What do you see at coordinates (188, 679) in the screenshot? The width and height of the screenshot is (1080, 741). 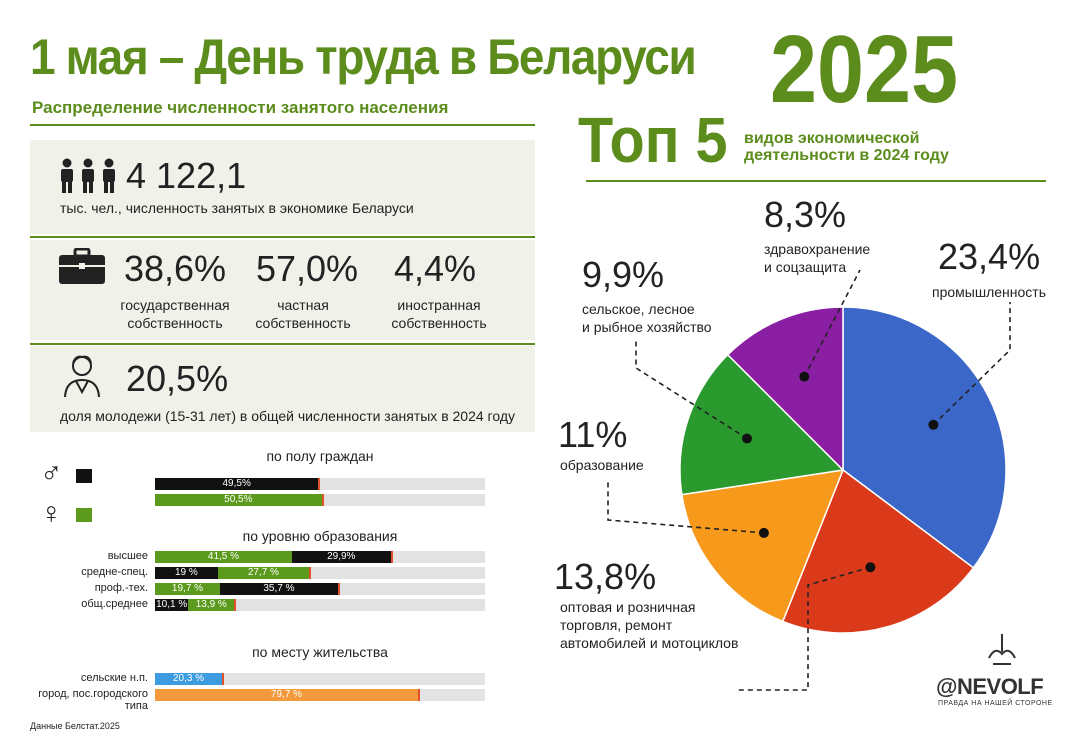 I see `bar-segment: 20,3 %` at bounding box center [188, 679].